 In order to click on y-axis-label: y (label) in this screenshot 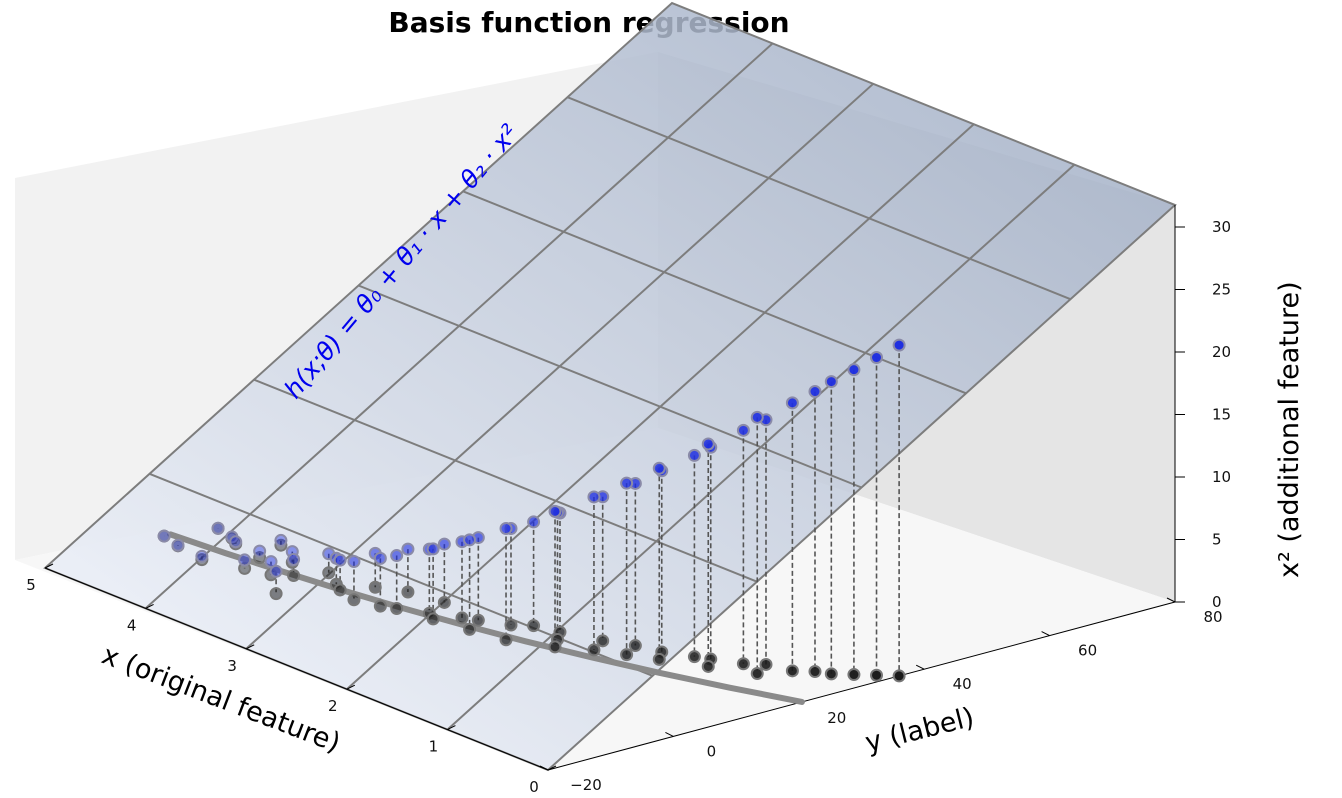, I will do `click(919, 730)`.